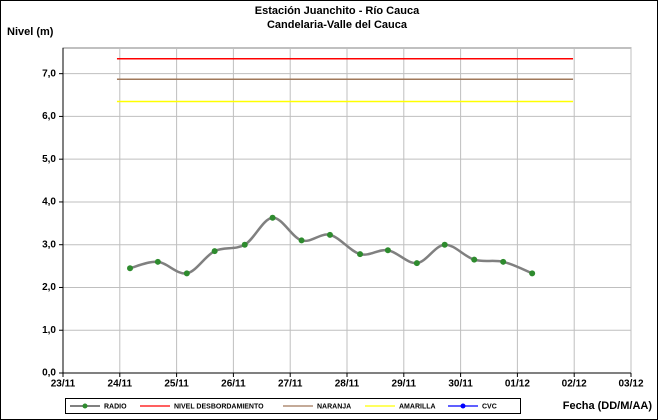 The width and height of the screenshot is (658, 420). What do you see at coordinates (574, 384) in the screenshot?
I see `x-tick-label: 02/12` at bounding box center [574, 384].